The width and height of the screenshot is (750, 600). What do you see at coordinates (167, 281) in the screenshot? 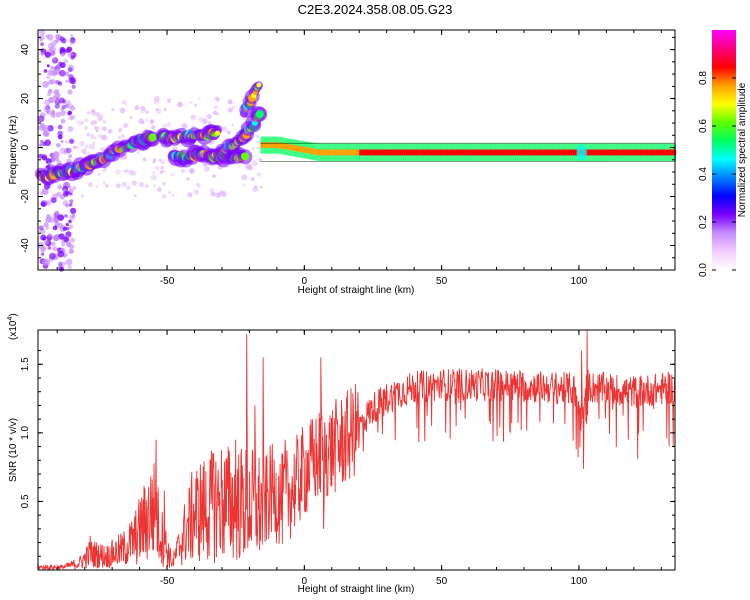
I see `x-tick-label: -50` at bounding box center [167, 281].